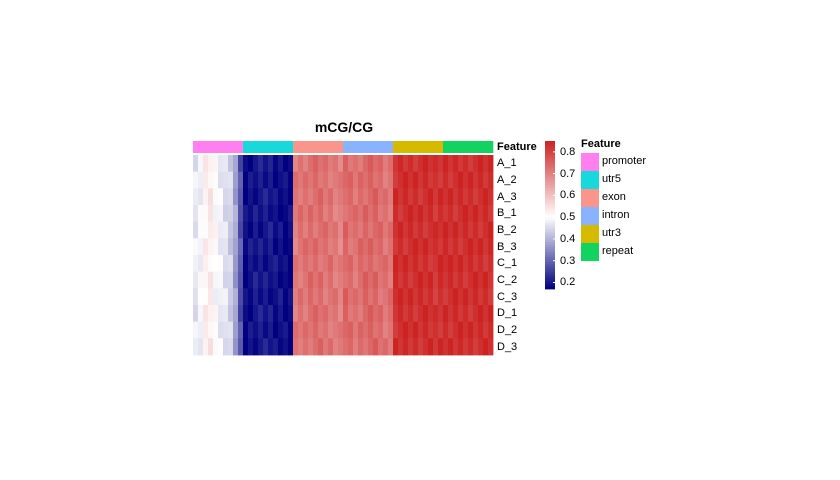 This screenshot has width=840, height=480. Describe the element at coordinates (616, 215) in the screenshot. I see `legend-label: intron` at that location.